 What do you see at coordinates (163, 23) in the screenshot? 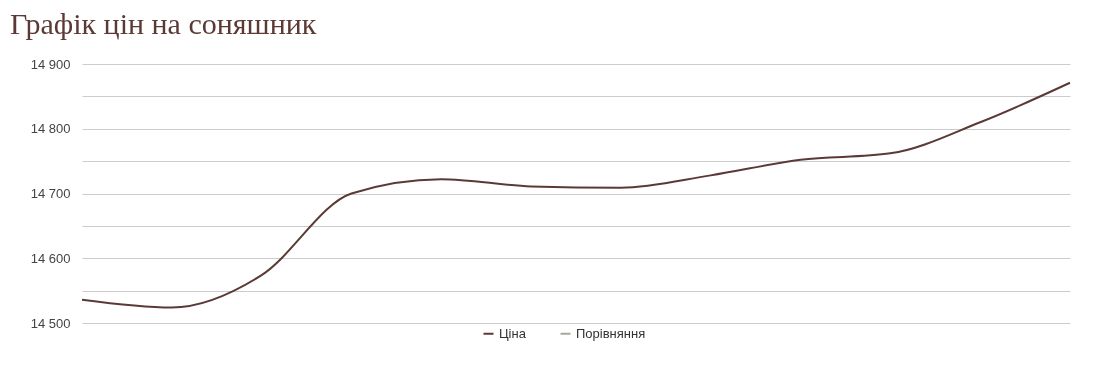
I see `chart-title: Графік цін на соняшник` at bounding box center [163, 23].